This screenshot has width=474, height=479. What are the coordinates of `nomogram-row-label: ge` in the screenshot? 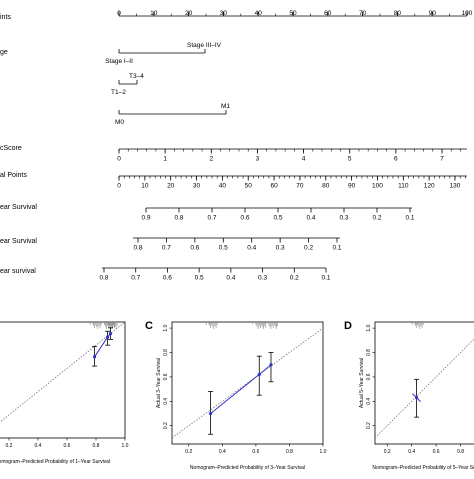 It's located at (4, 52).